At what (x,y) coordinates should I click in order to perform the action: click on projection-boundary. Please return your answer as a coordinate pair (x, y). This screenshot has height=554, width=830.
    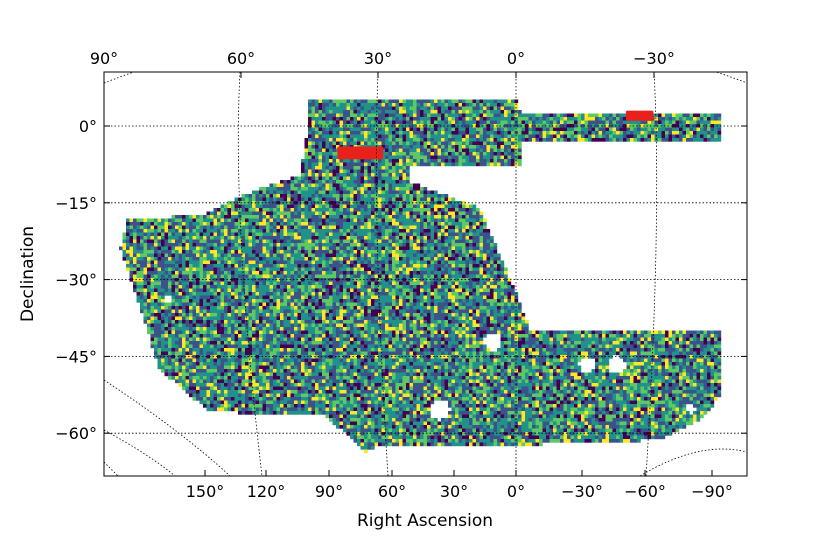
    Looking at the image, I should click on (693, 462).